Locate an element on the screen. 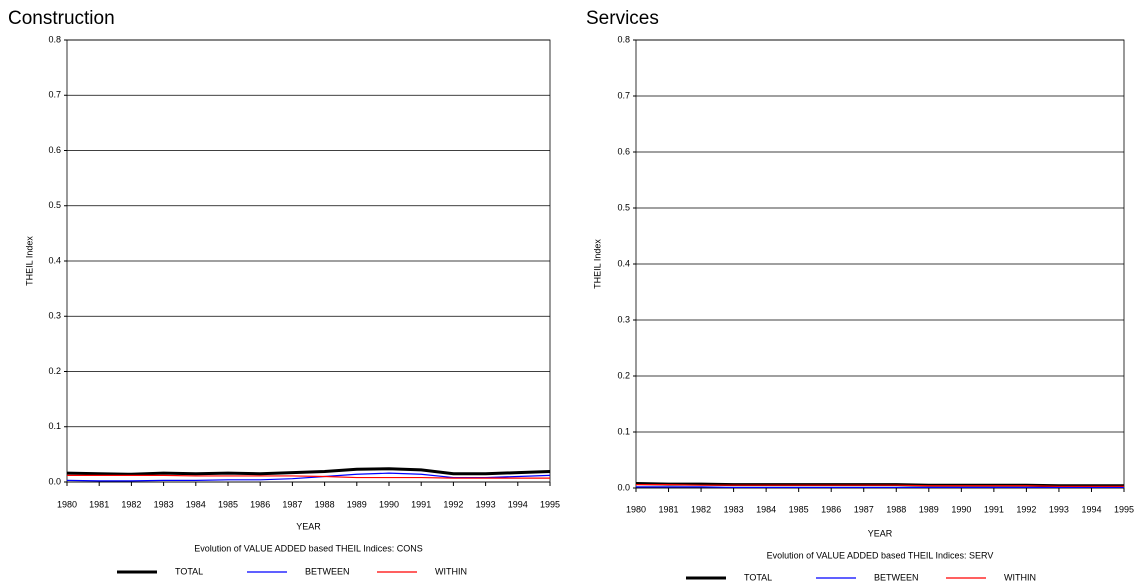 Image resolution: width=1136 pixels, height=586 pixels. chart-title: Construction is located at coordinates (61, 18).